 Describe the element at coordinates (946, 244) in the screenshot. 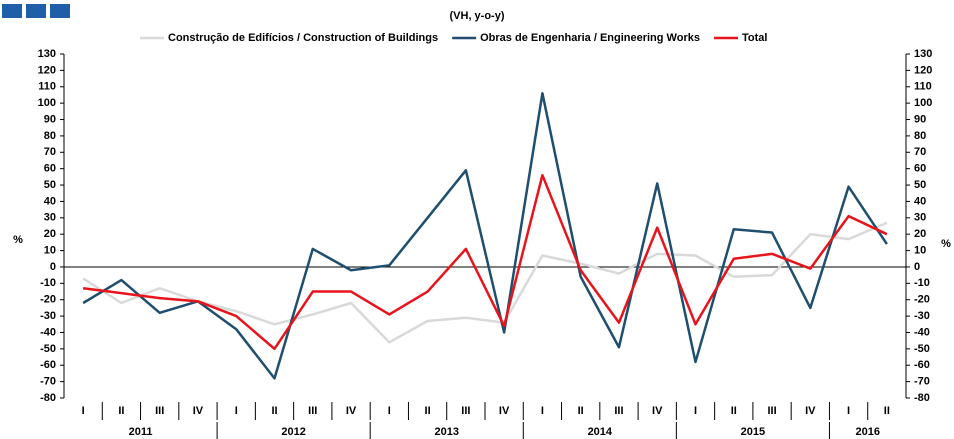

I see `y2-axis-label: %` at that location.